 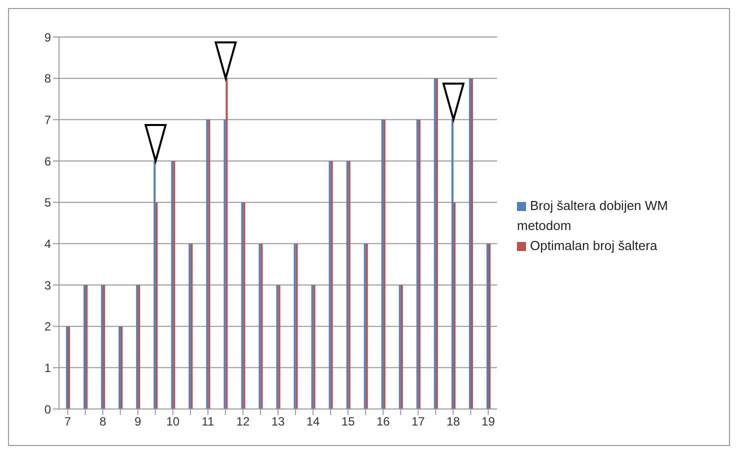 What do you see at coordinates (313, 421) in the screenshot?
I see `x-tick-label: 14` at bounding box center [313, 421].